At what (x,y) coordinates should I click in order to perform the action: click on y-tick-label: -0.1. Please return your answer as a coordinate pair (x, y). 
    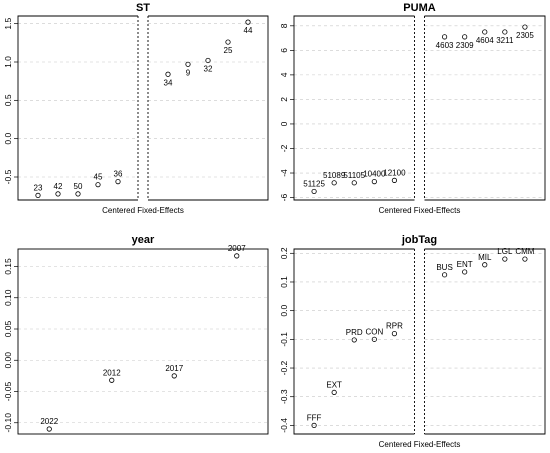
    Looking at the image, I should click on (284, 339).